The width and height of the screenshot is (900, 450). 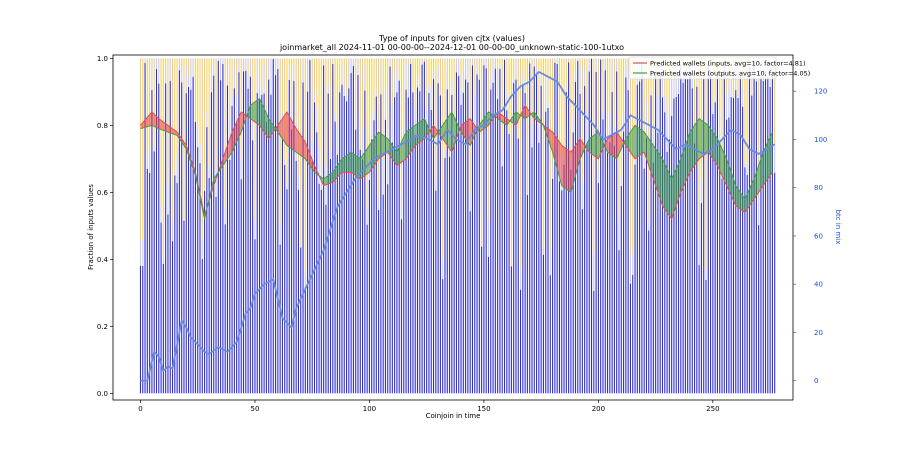 What do you see at coordinates (838, 227) in the screenshot?
I see `y2-axis-label: btc in mix` at bounding box center [838, 227].